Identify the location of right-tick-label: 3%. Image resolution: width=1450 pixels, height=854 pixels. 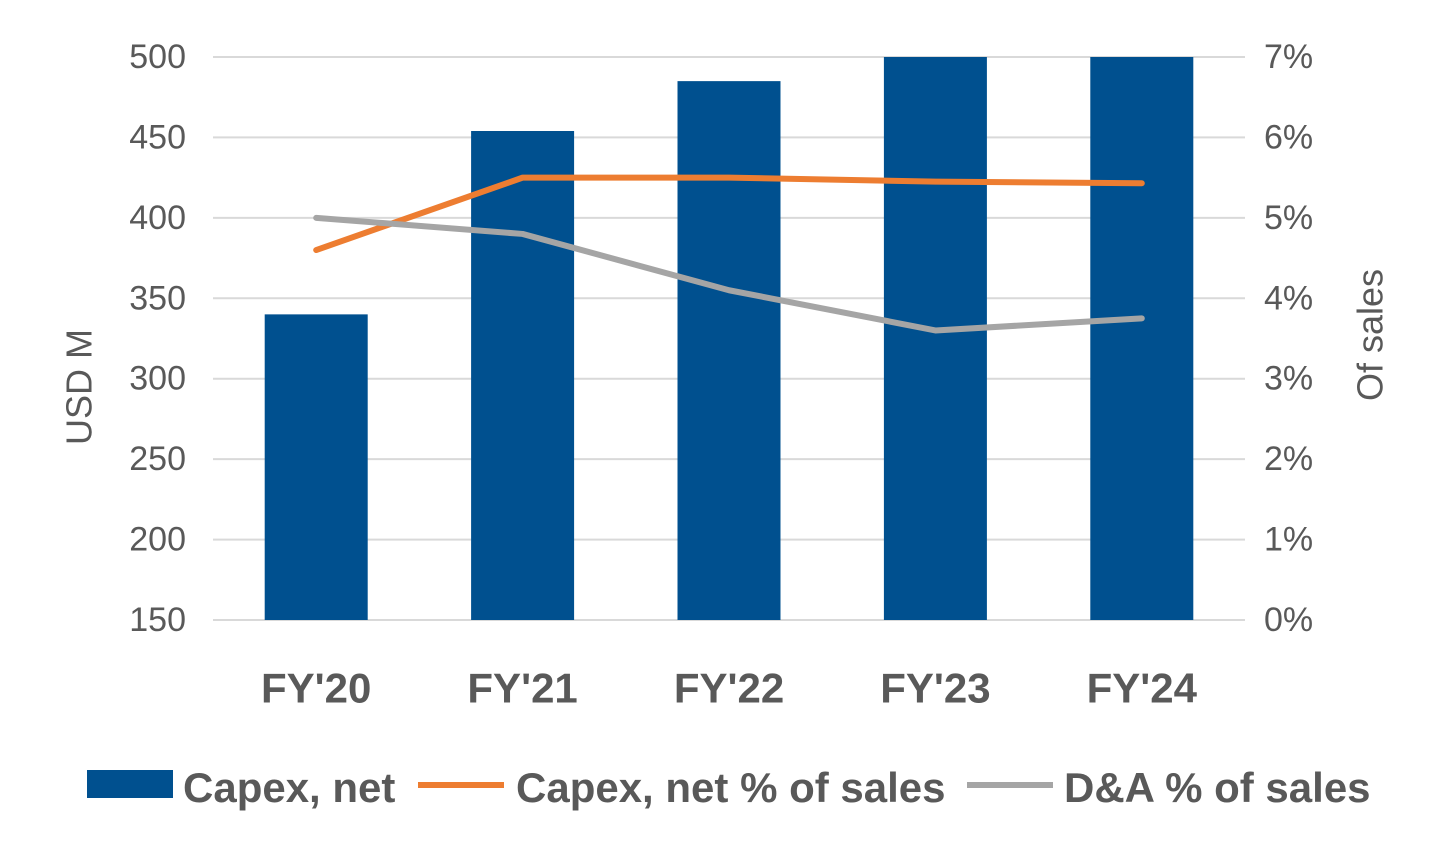
(1288, 379).